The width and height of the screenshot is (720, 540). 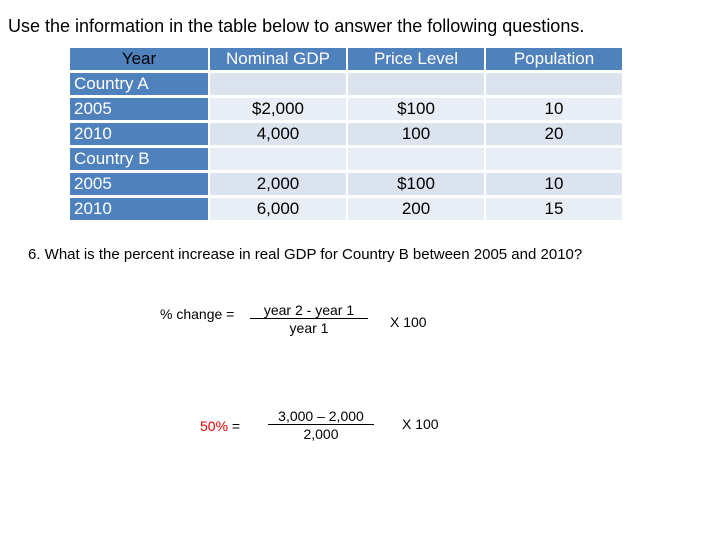 What do you see at coordinates (278, 109) in the screenshot?
I see `cell-nominal-gdp: $2,000` at bounding box center [278, 109].